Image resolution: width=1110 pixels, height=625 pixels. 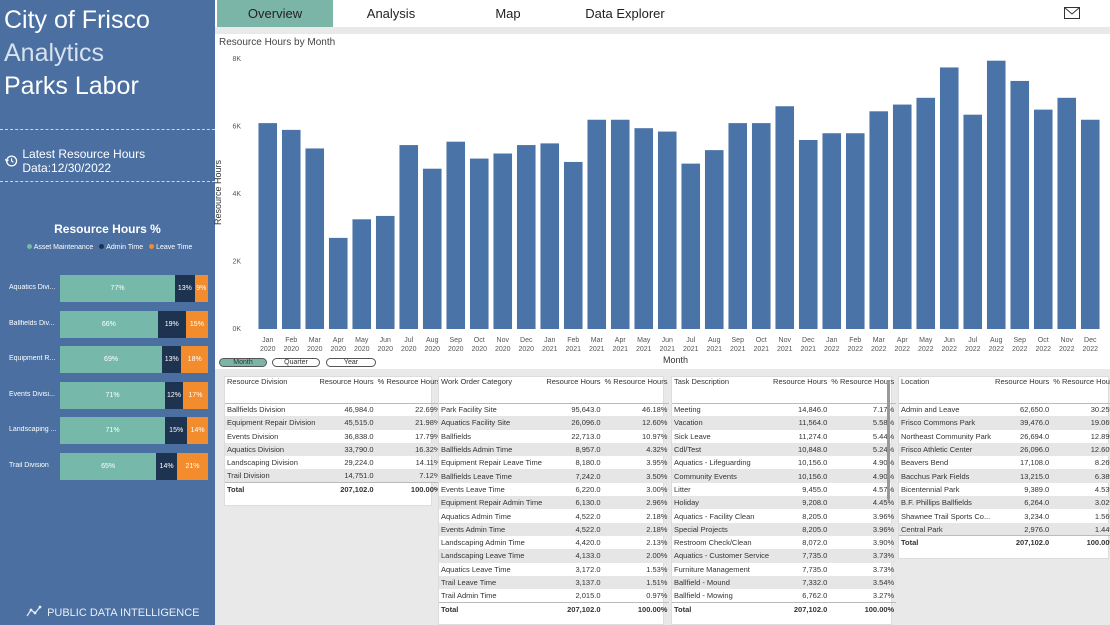 What do you see at coordinates (195, 395) in the screenshot?
I see `segment-leave: 17%` at bounding box center [195, 395].